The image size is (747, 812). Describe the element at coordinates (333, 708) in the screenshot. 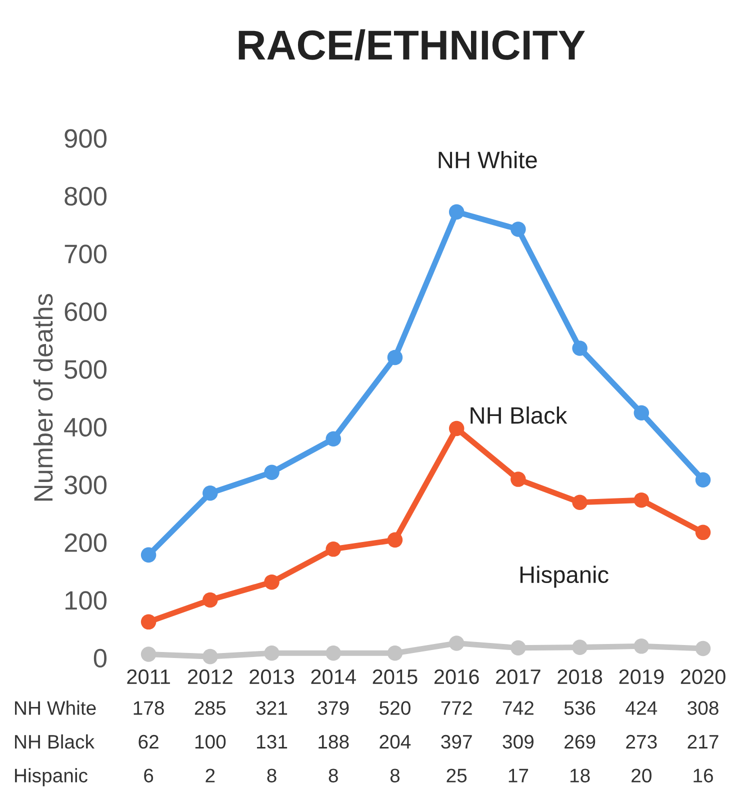

I see `data-label: 379` at that location.